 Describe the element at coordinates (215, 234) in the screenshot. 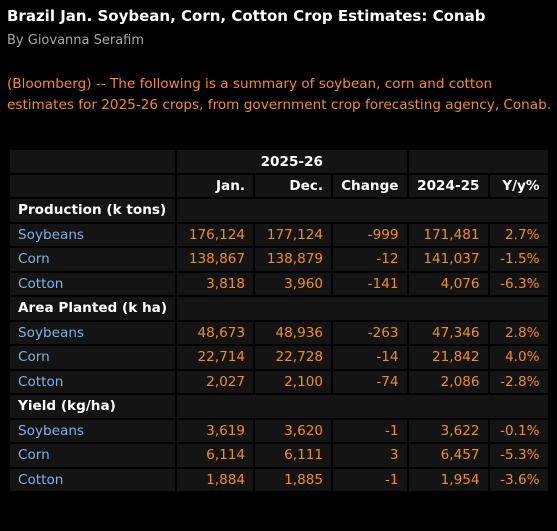

I see `jan-value: 176,124` at that location.